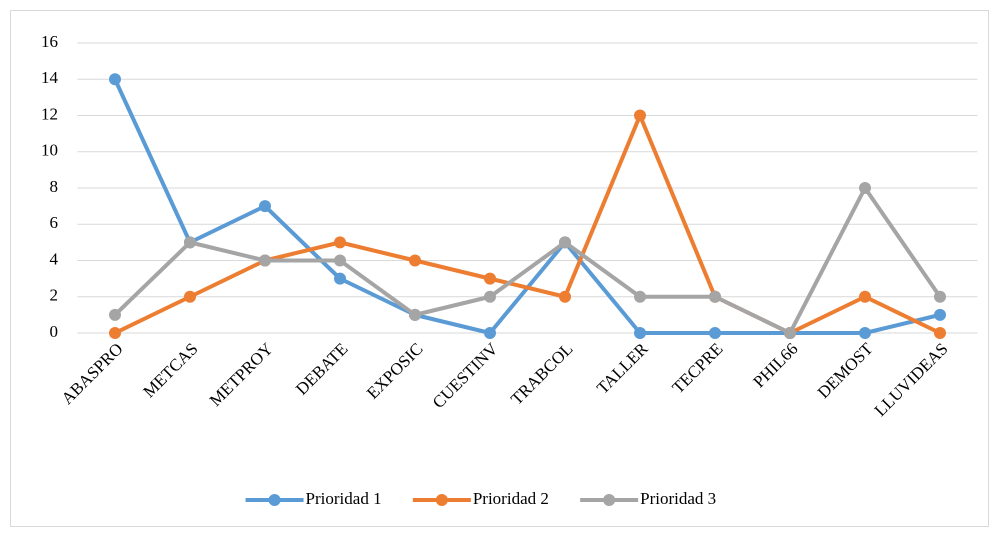 Image resolution: width=993 pixels, height=536 pixels. Describe the element at coordinates (344, 498) in the screenshot. I see `legend-label: Prioridad 1` at that location.